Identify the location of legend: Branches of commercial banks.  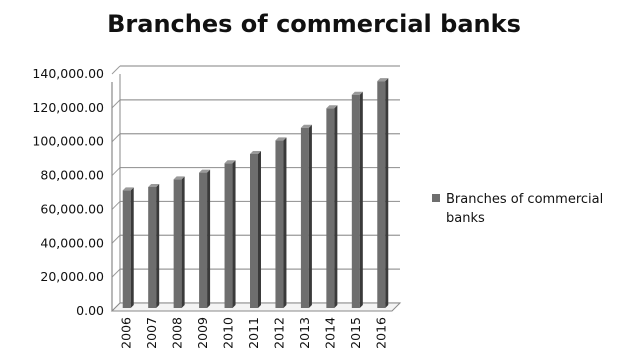
(519, 209).